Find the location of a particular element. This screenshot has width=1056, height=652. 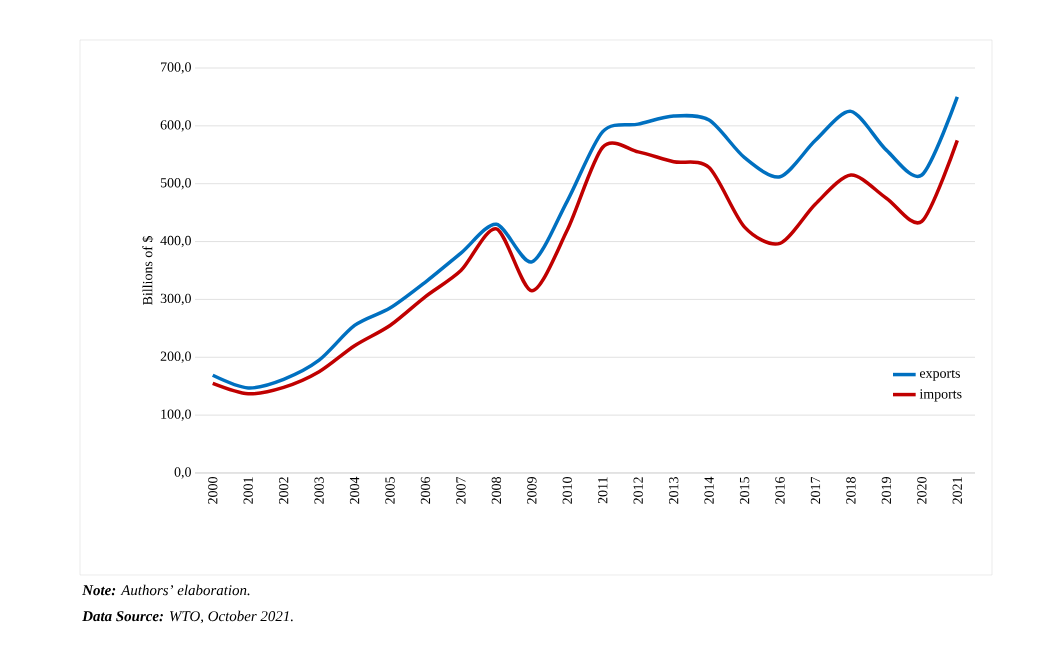

x-tick-label: 2002 is located at coordinates (283, 490).